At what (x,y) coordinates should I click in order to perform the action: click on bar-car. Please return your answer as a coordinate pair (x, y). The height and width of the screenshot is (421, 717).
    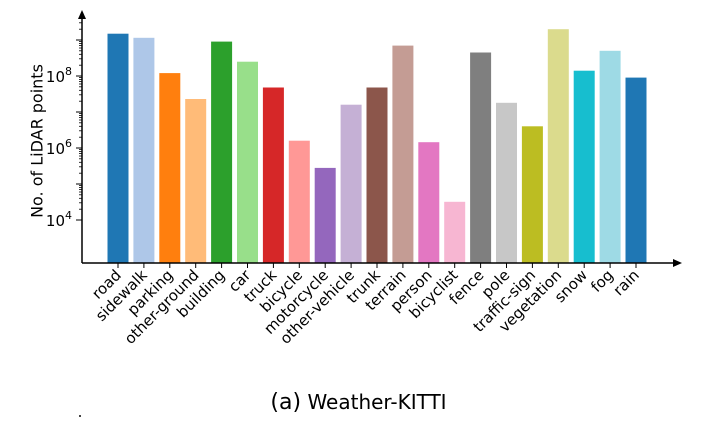
    Looking at the image, I should click on (247, 162).